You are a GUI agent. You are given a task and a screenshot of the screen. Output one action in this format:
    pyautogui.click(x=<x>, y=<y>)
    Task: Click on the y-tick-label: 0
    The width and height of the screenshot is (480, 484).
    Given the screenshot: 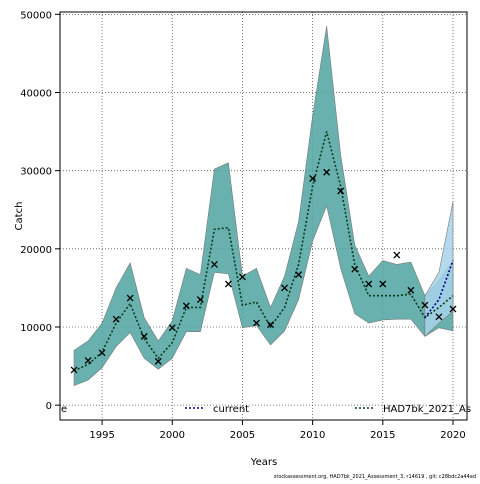 What is the action you would take?
    pyautogui.click(x=49, y=406)
    